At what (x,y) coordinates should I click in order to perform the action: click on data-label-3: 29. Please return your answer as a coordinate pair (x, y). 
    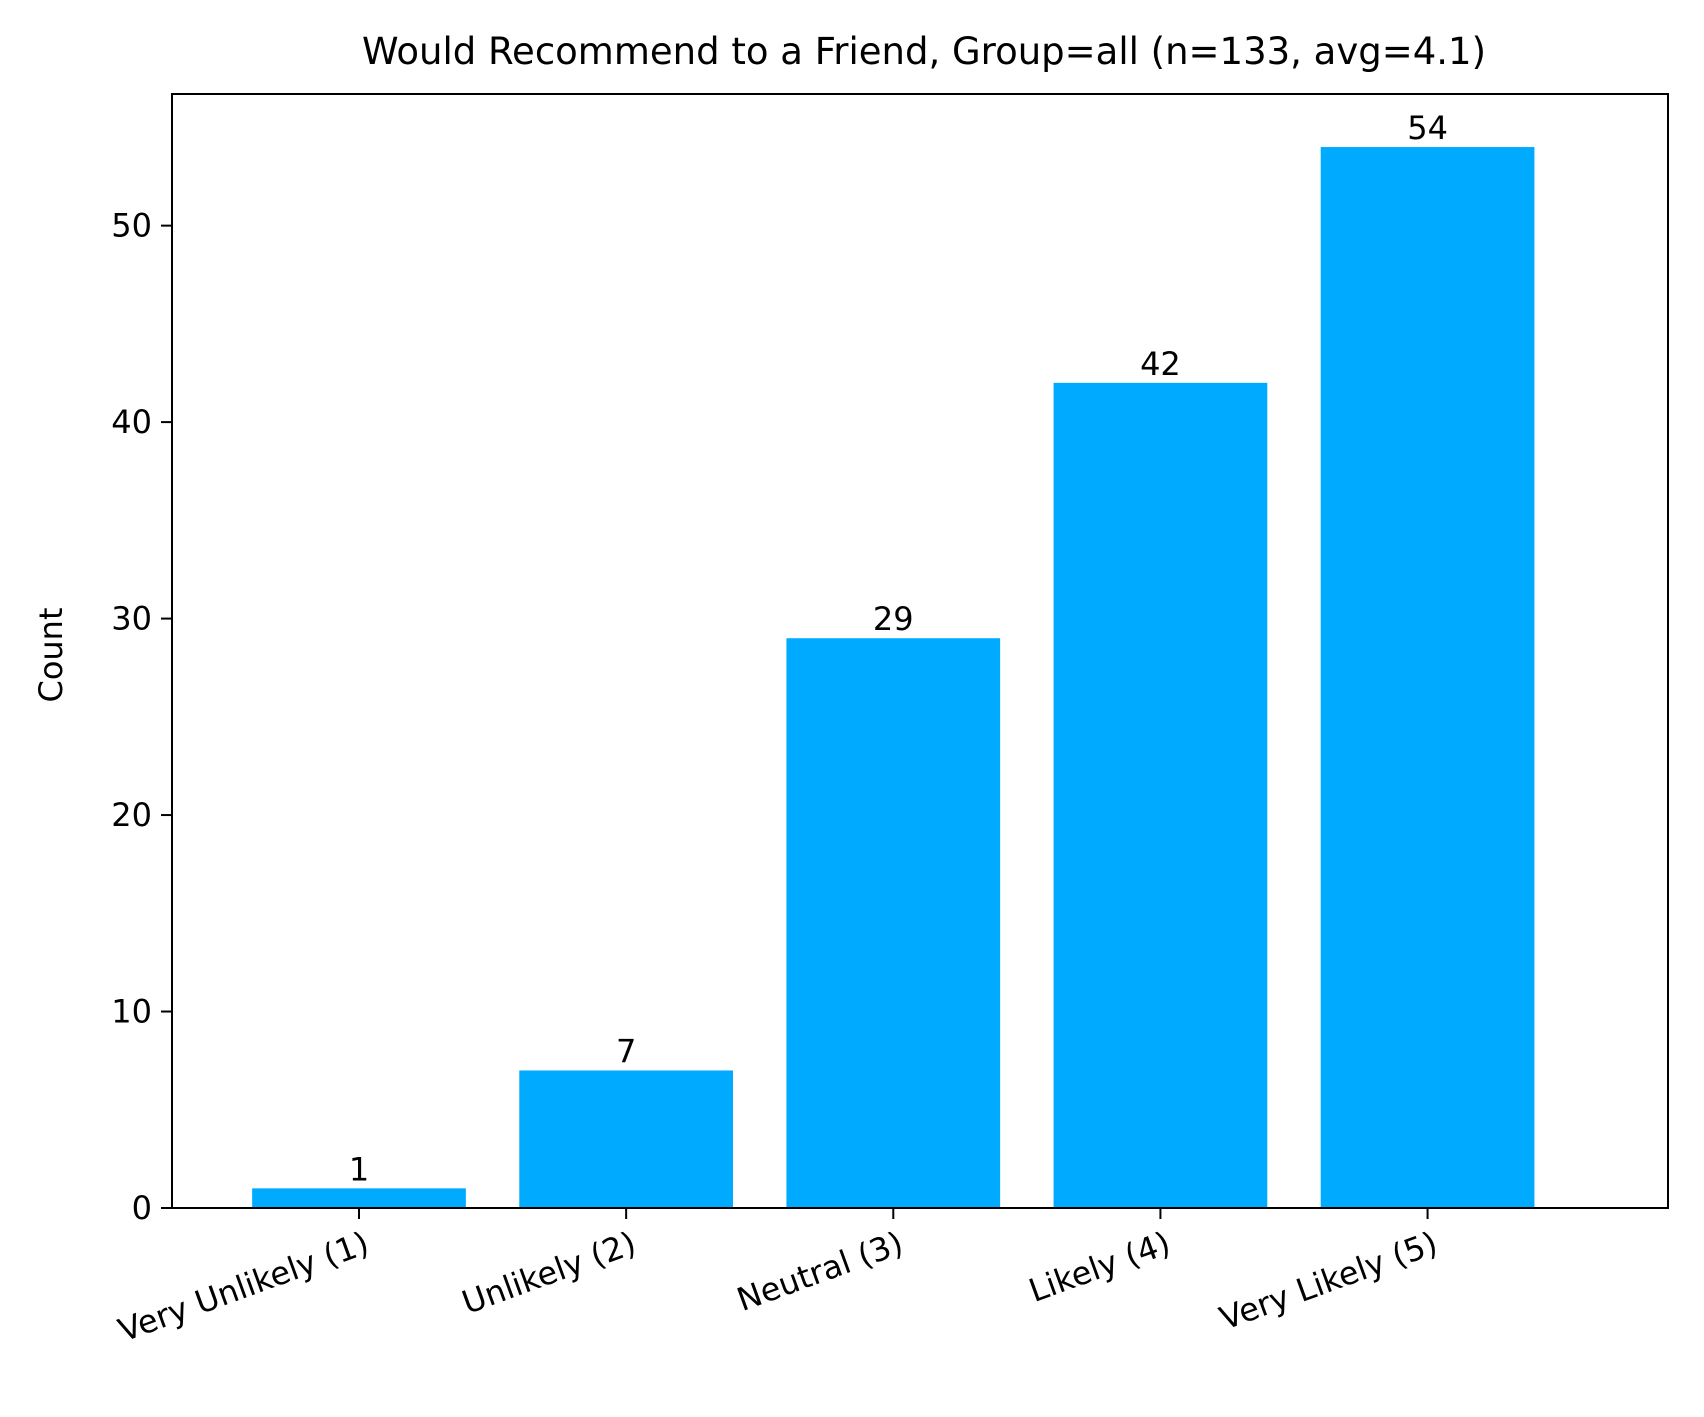
    Looking at the image, I should click on (893, 619).